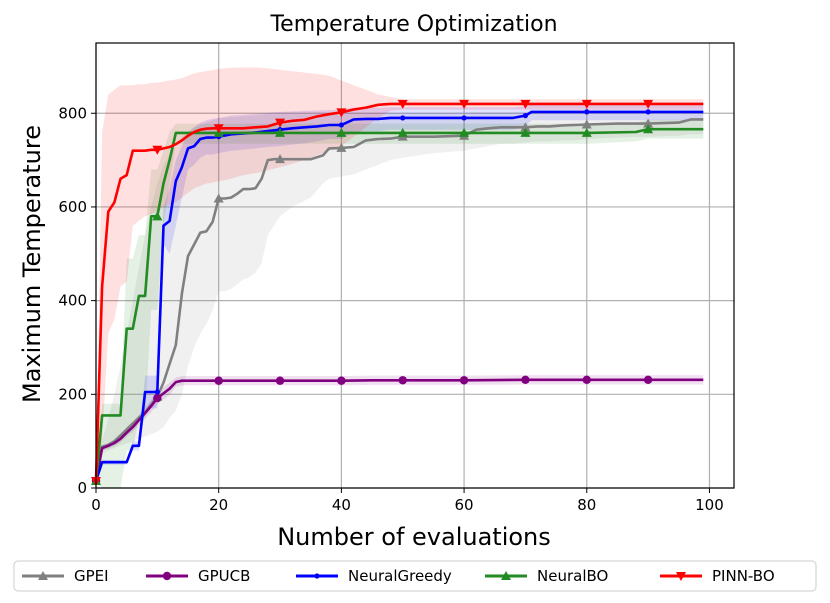  Describe the element at coordinates (400, 576) in the screenshot. I see `neuralgreedy-legend-label: NeuralGreedy` at that location.